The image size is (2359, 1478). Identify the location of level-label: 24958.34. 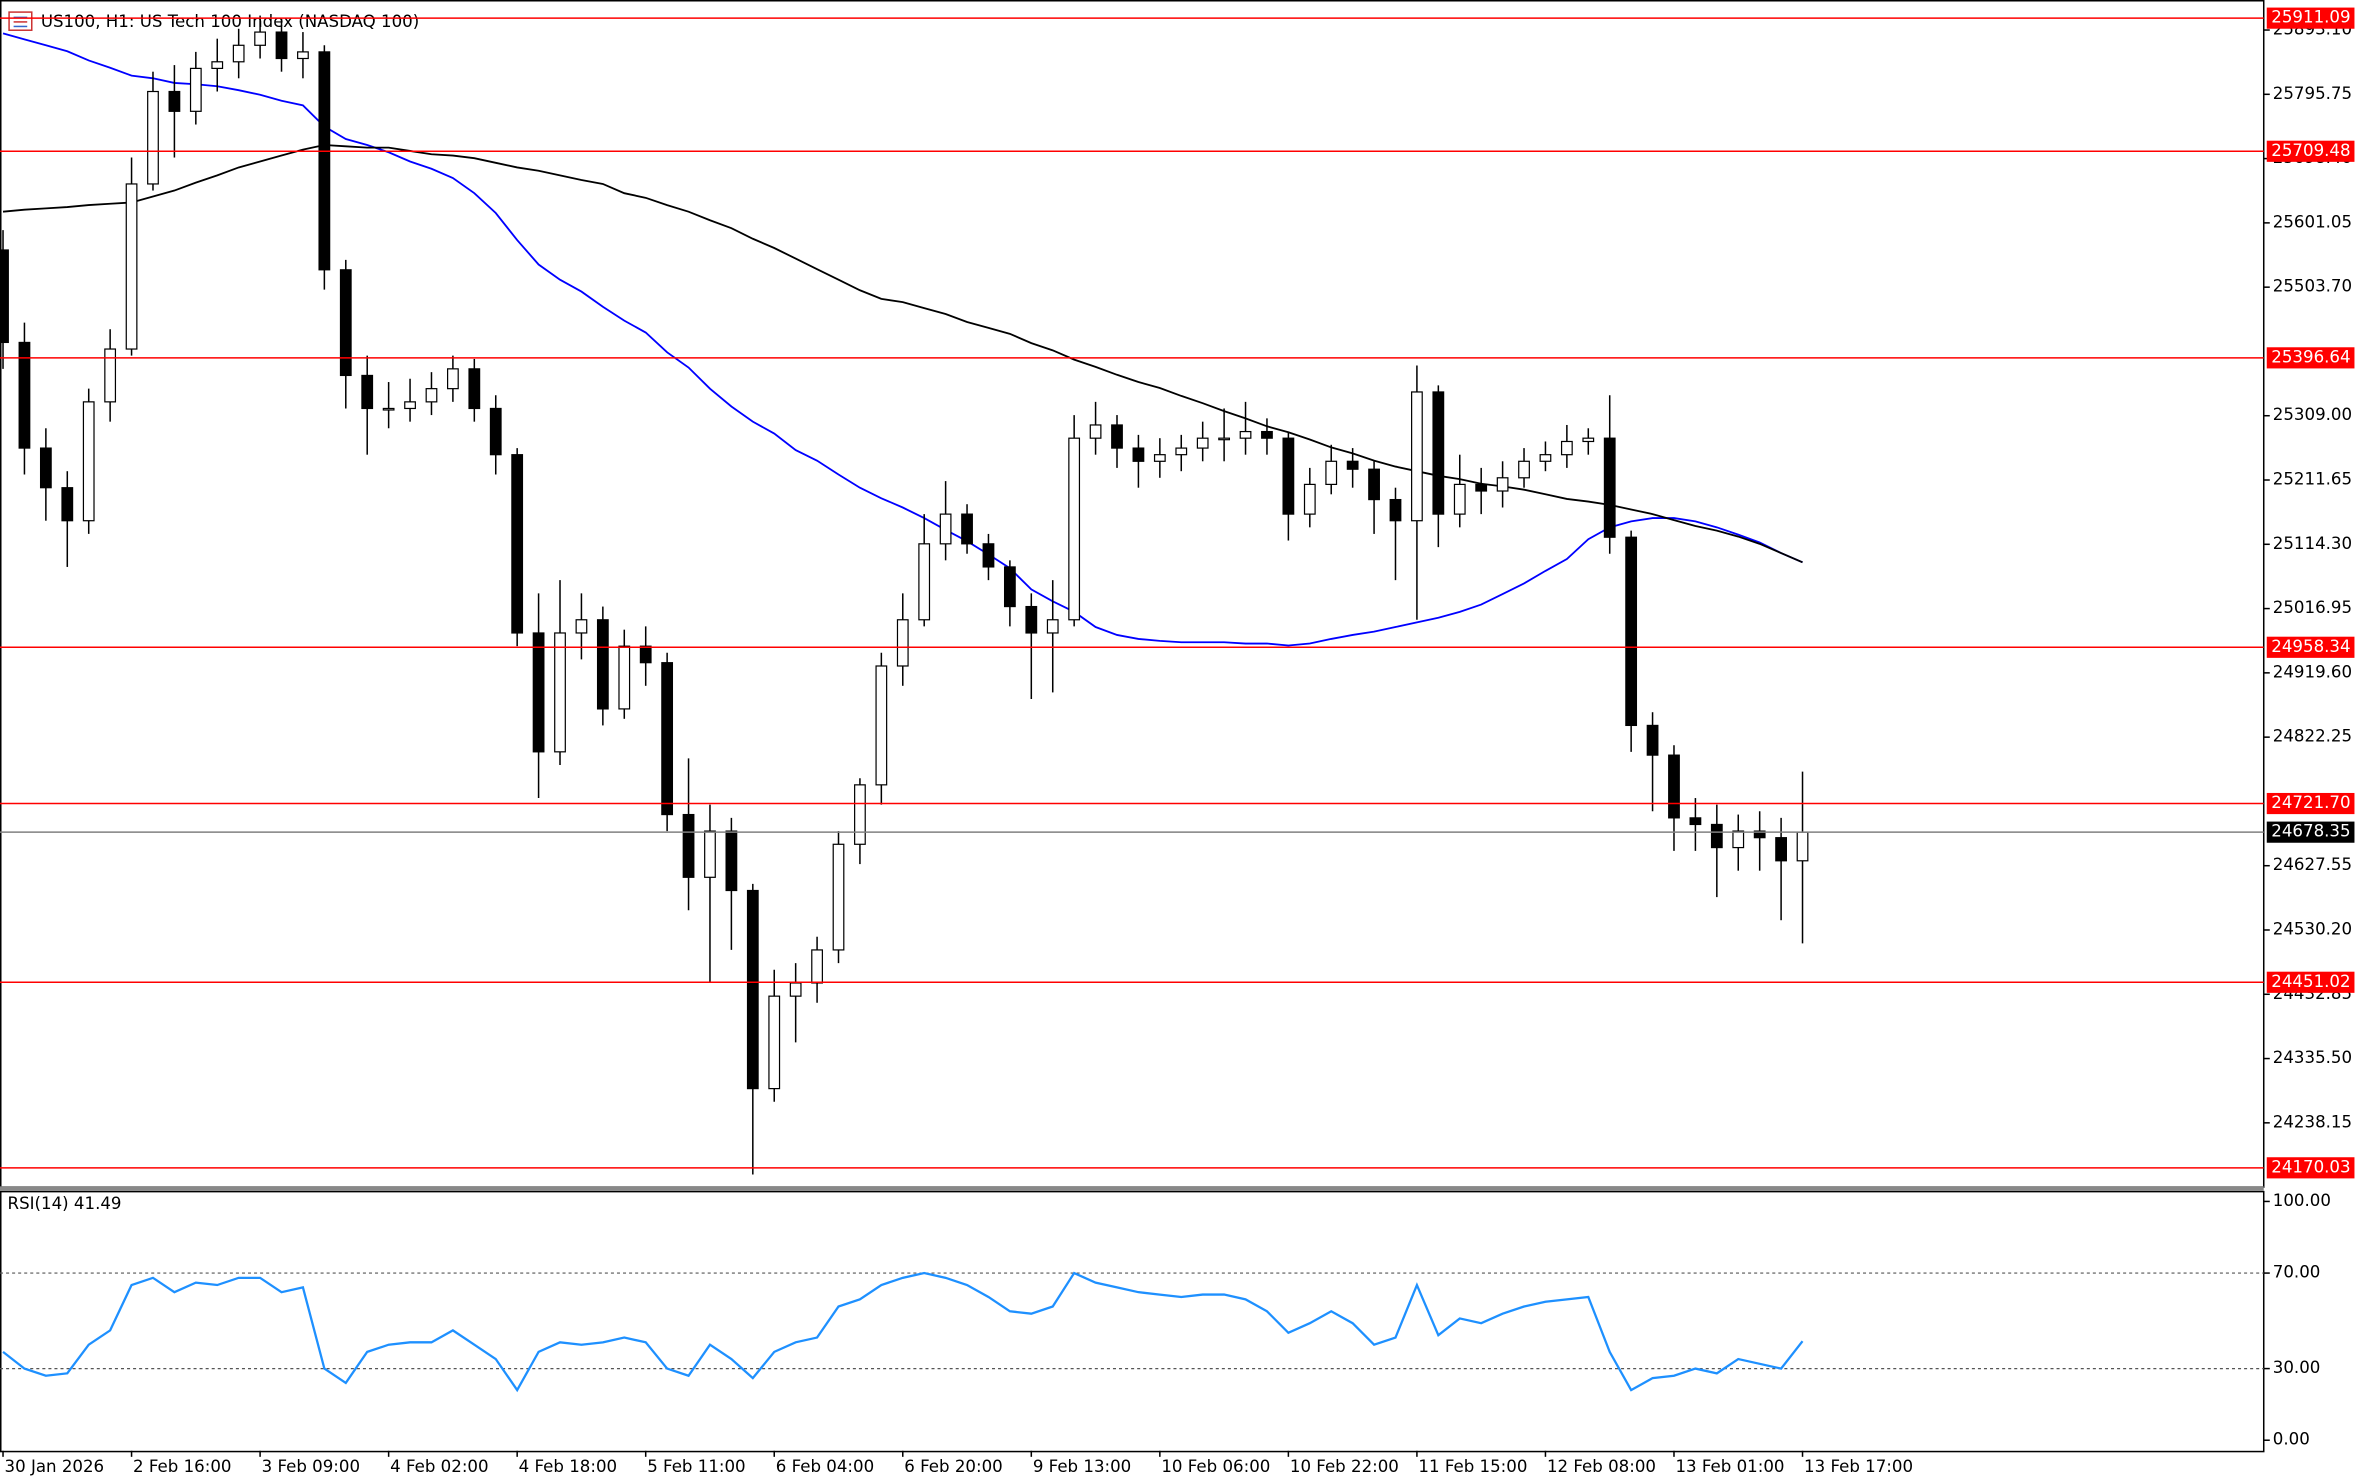
(2310, 646).